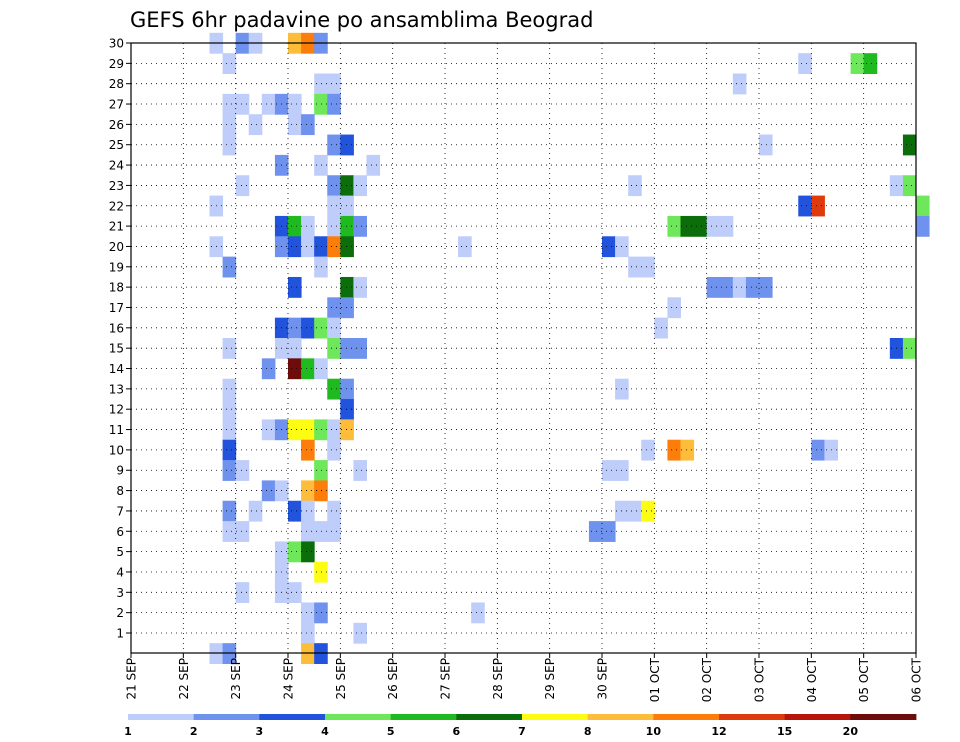 Image resolution: width=960 pixels, height=742 pixels. Describe the element at coordinates (325, 731) in the screenshot. I see `colorbar-label: 4` at that location.